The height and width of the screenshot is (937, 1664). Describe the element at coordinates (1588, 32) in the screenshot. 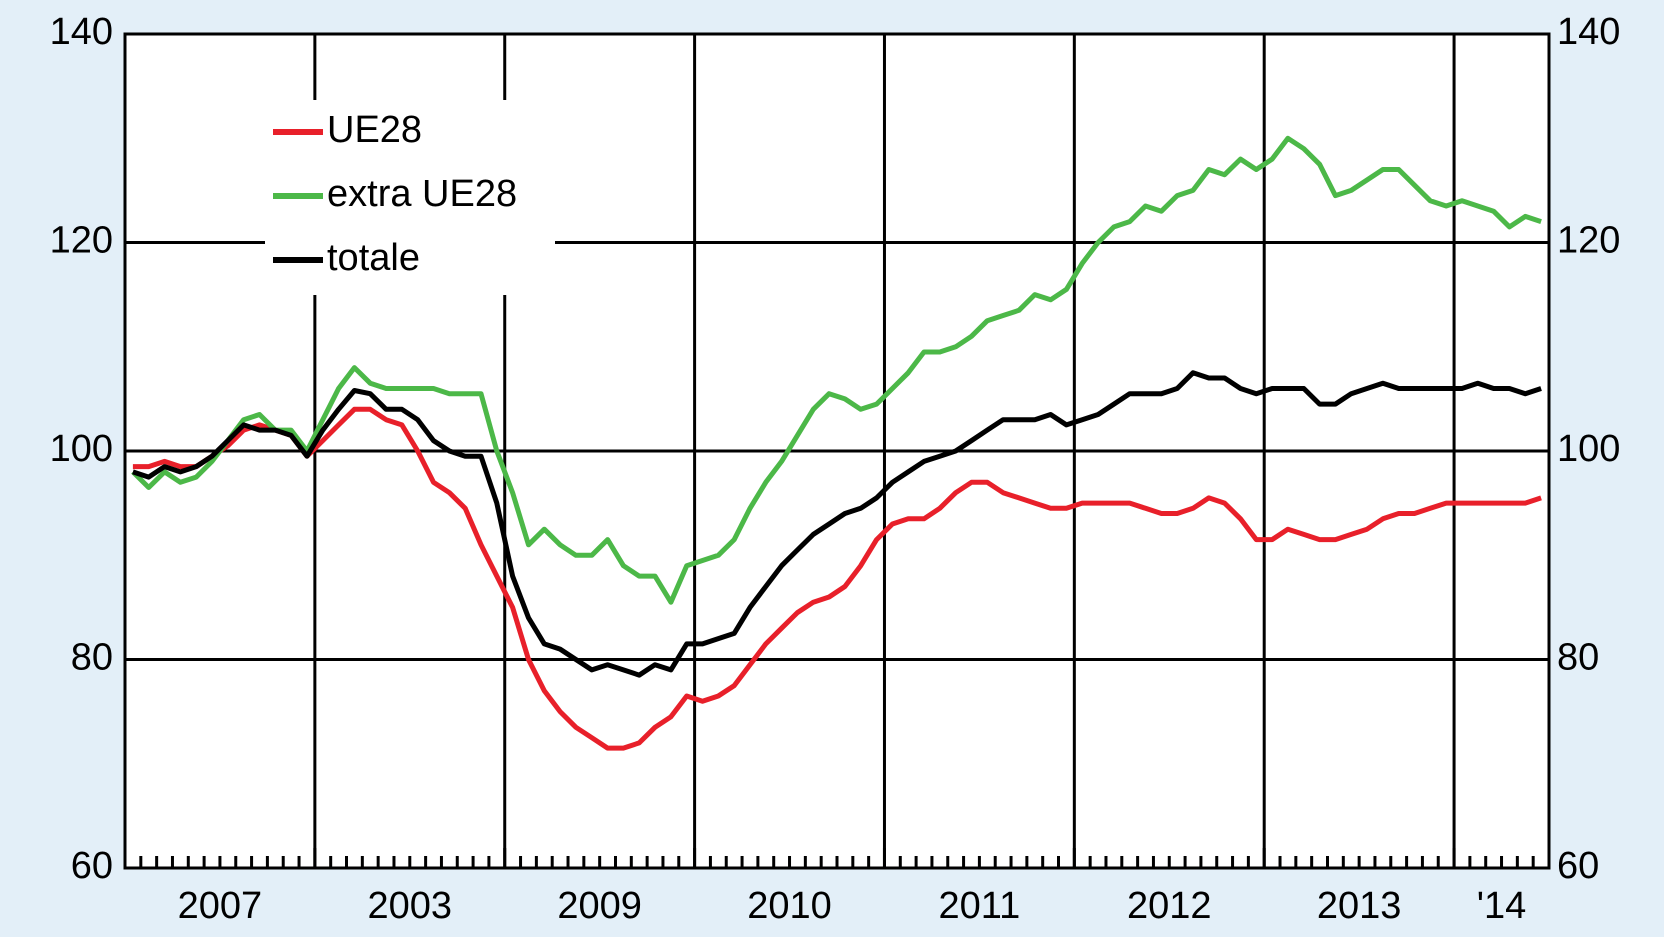

I see `y2-tick-label: 140` at that location.